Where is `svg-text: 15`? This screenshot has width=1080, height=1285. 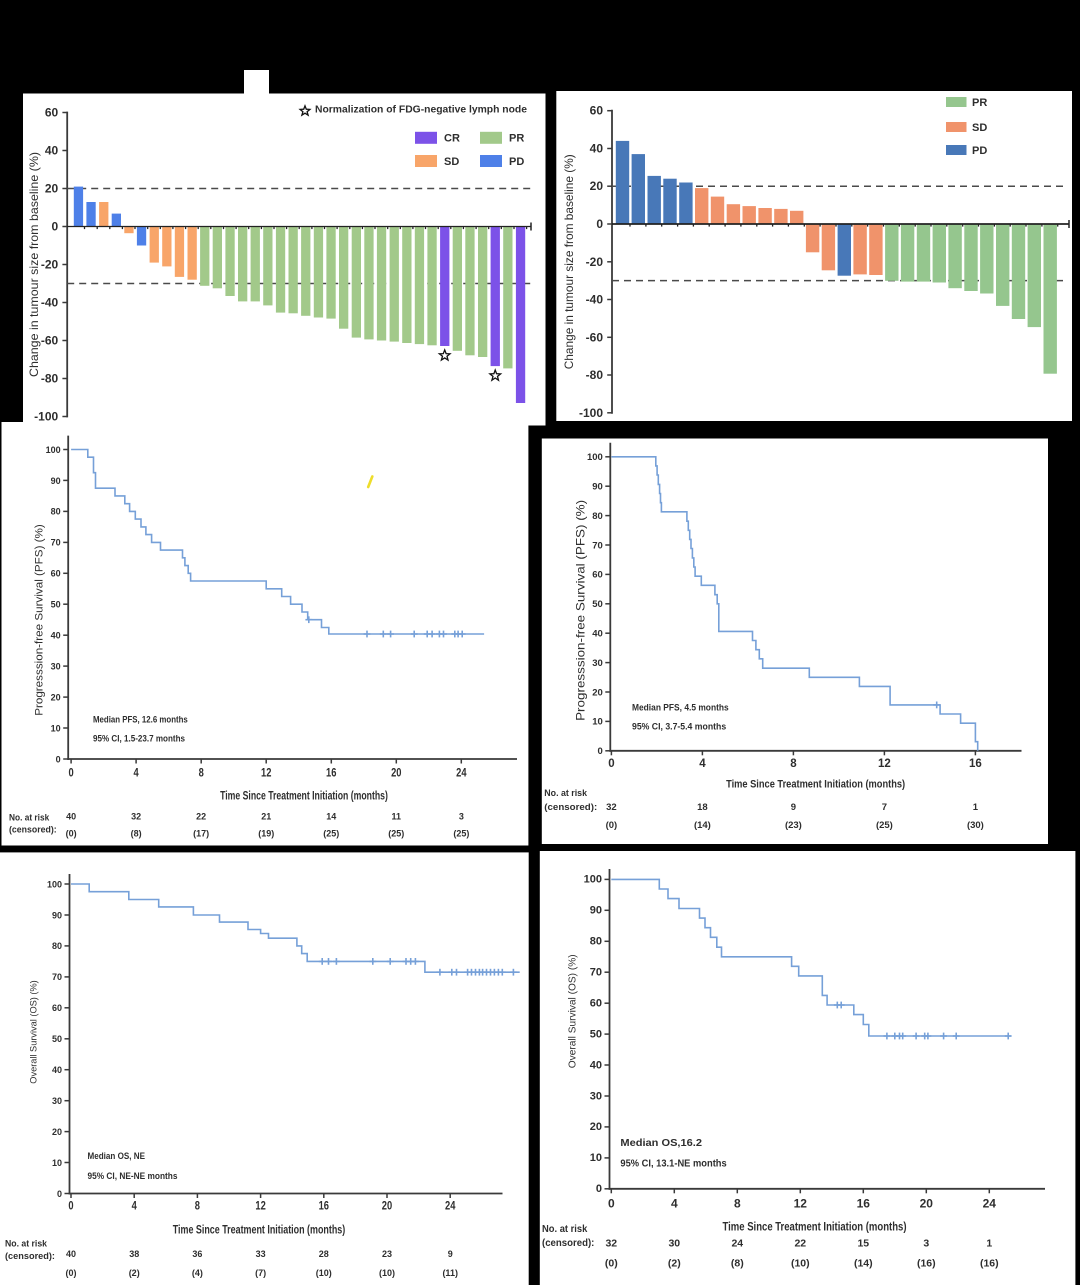 svg-text: 15 is located at coordinates (863, 1244).